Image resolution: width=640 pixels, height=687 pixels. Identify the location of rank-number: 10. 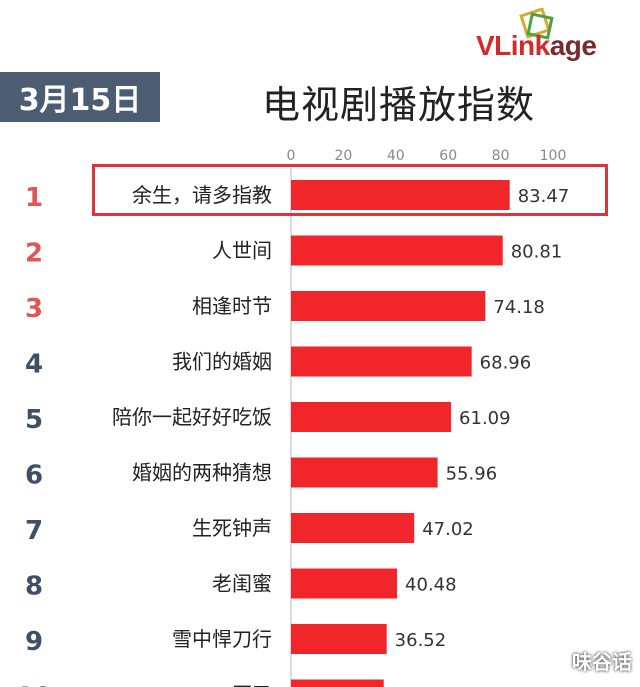
(34, 685).